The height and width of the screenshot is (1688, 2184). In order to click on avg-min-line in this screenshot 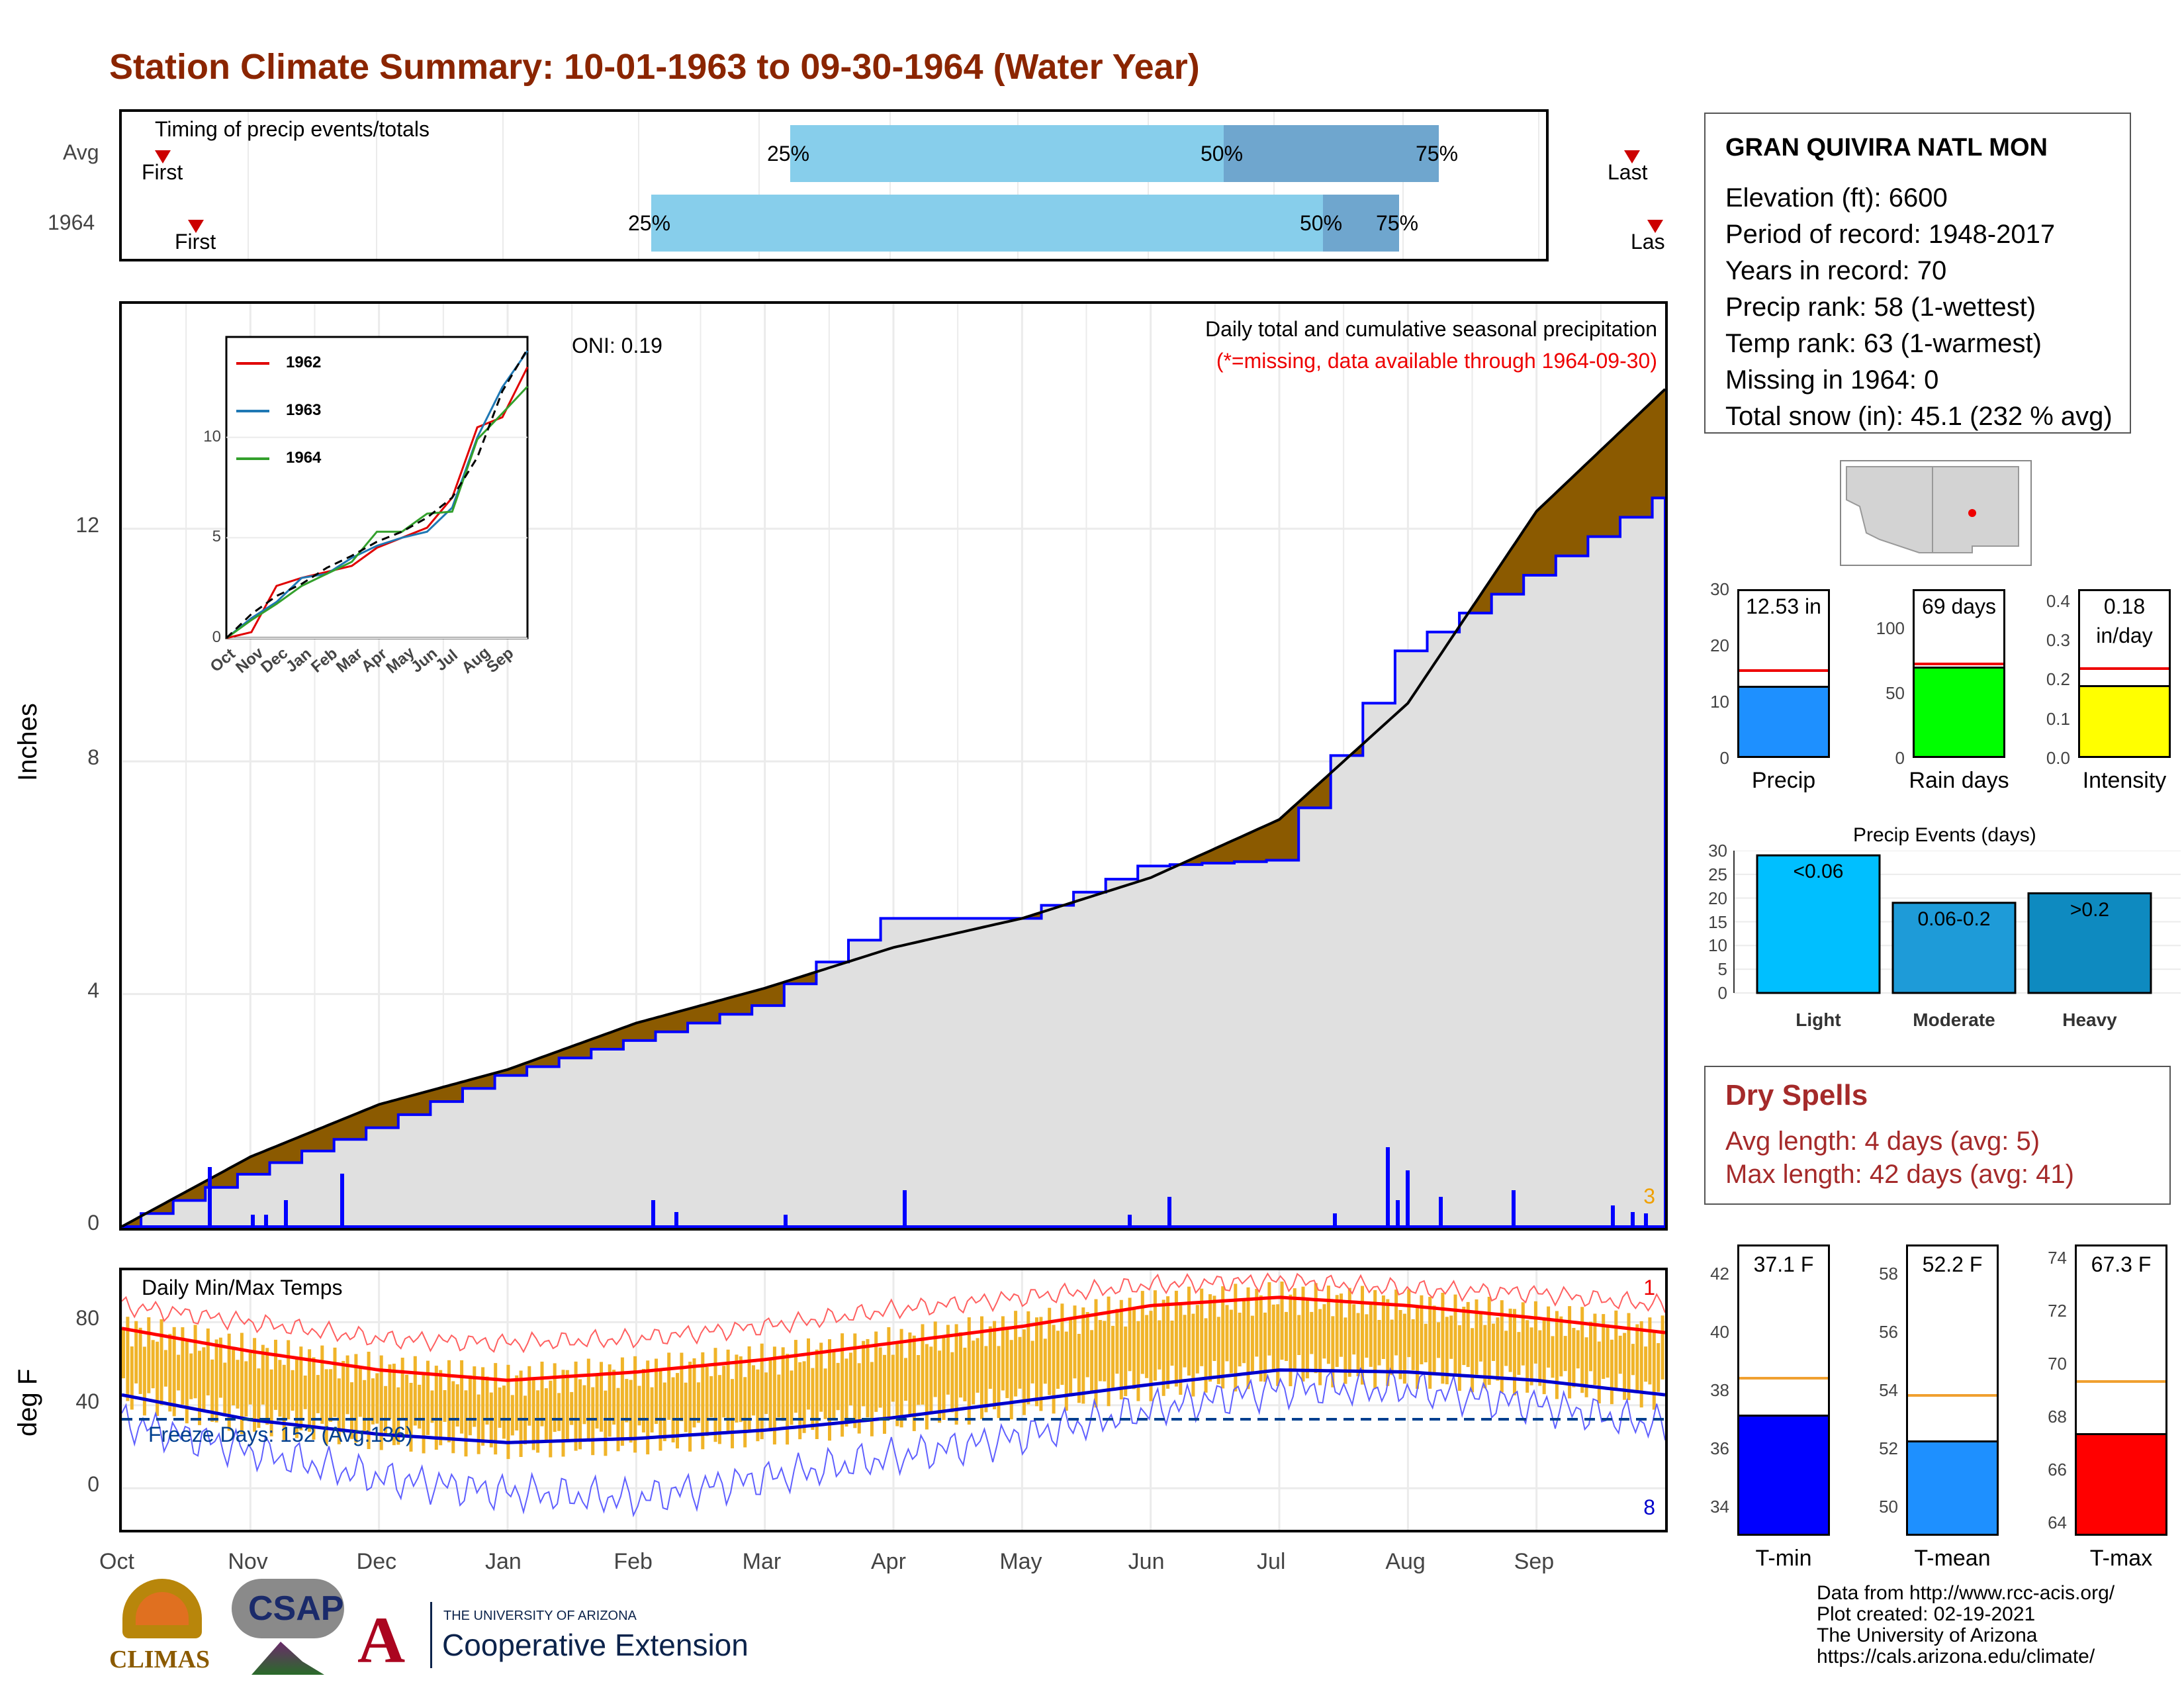, I will do `click(893, 1406)`.